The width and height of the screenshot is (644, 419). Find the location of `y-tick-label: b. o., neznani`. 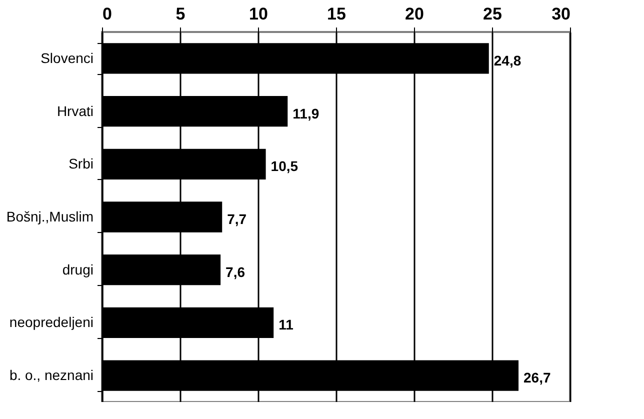

y-tick-label: b. o., neznani is located at coordinates (51, 375).